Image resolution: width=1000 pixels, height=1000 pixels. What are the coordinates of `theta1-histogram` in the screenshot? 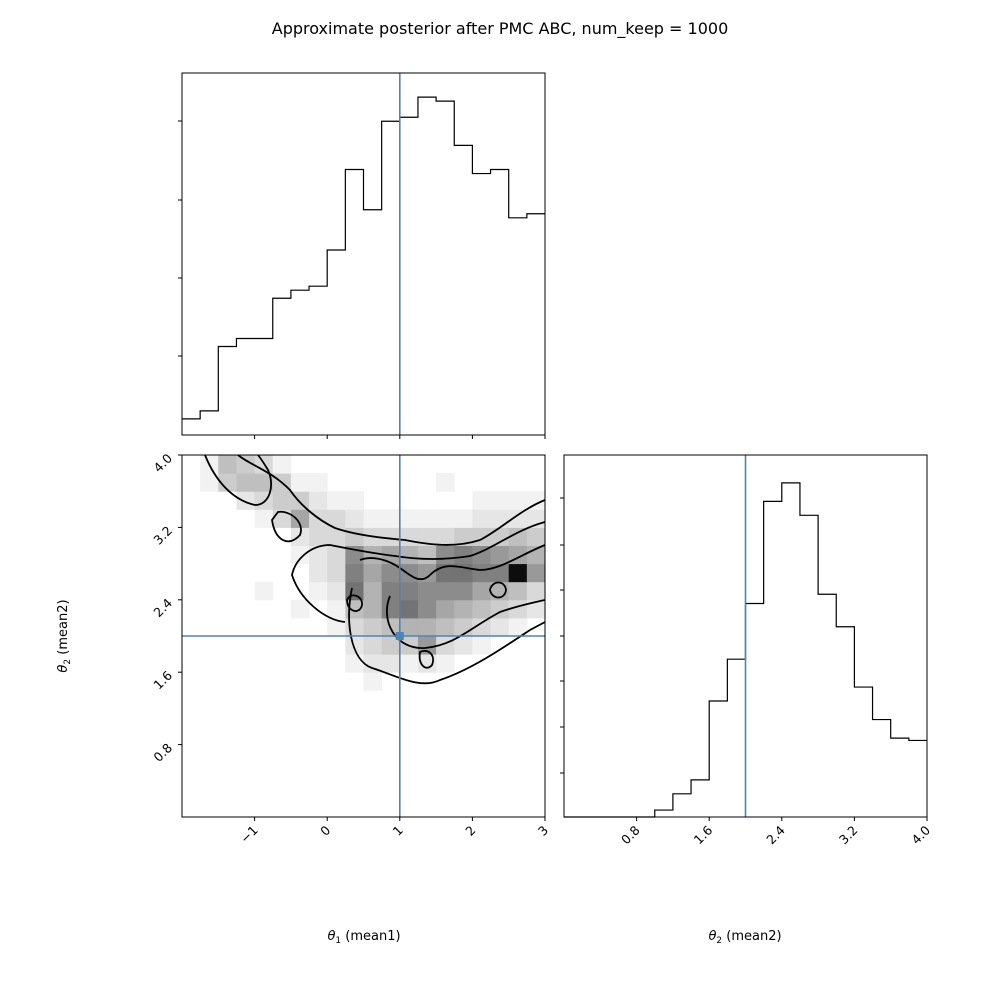 It's located at (363, 254).